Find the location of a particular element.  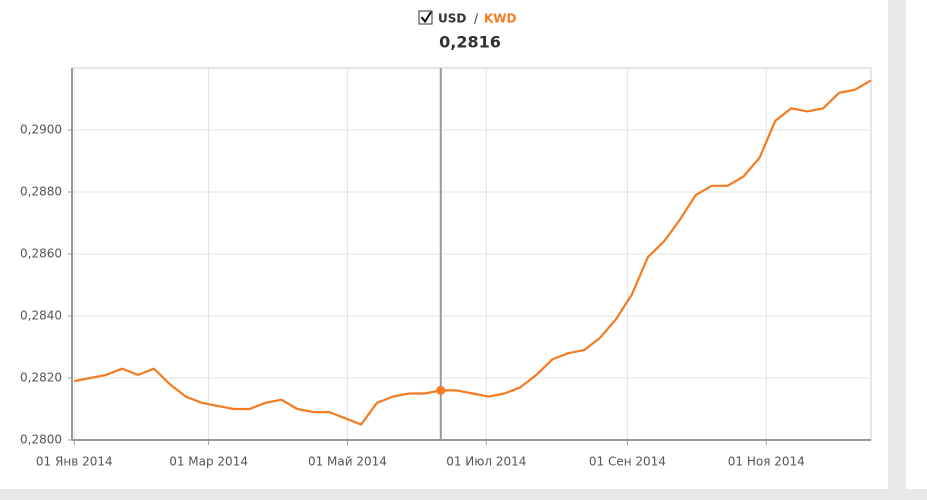

x-tick-label: 01 Сен 2014 is located at coordinates (627, 462).